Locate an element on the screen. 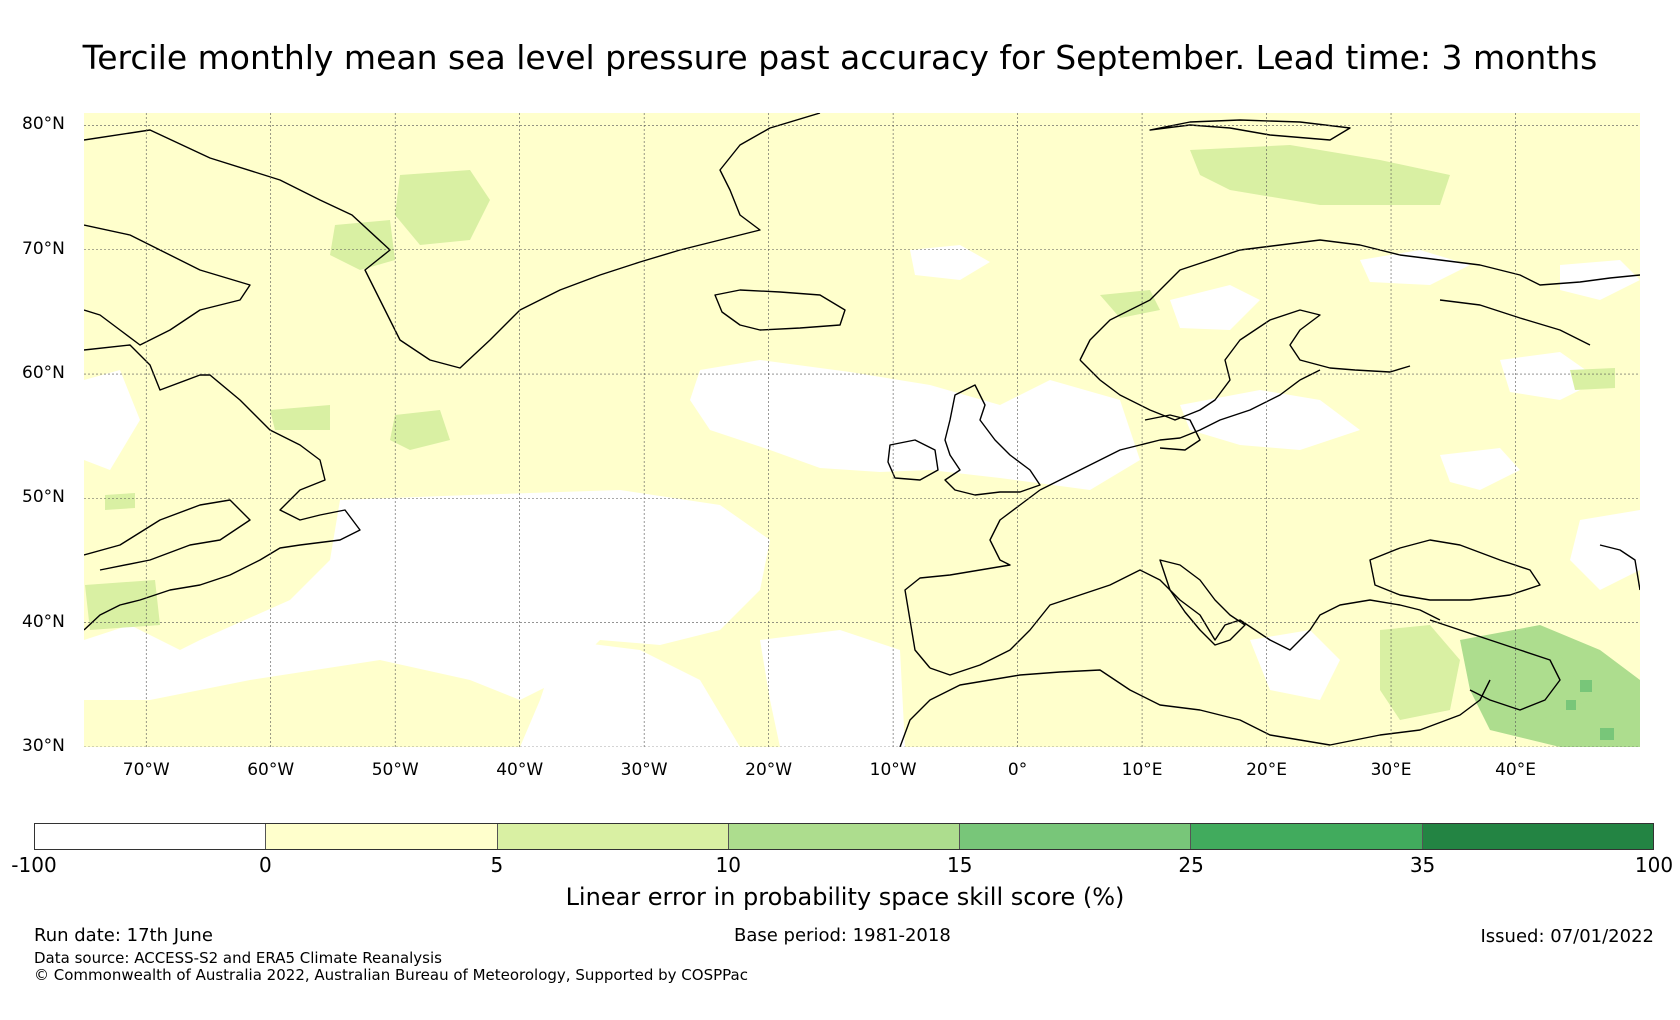 This screenshot has width=1680, height=1020. colorbar-tick-label: 0 is located at coordinates (265, 865).